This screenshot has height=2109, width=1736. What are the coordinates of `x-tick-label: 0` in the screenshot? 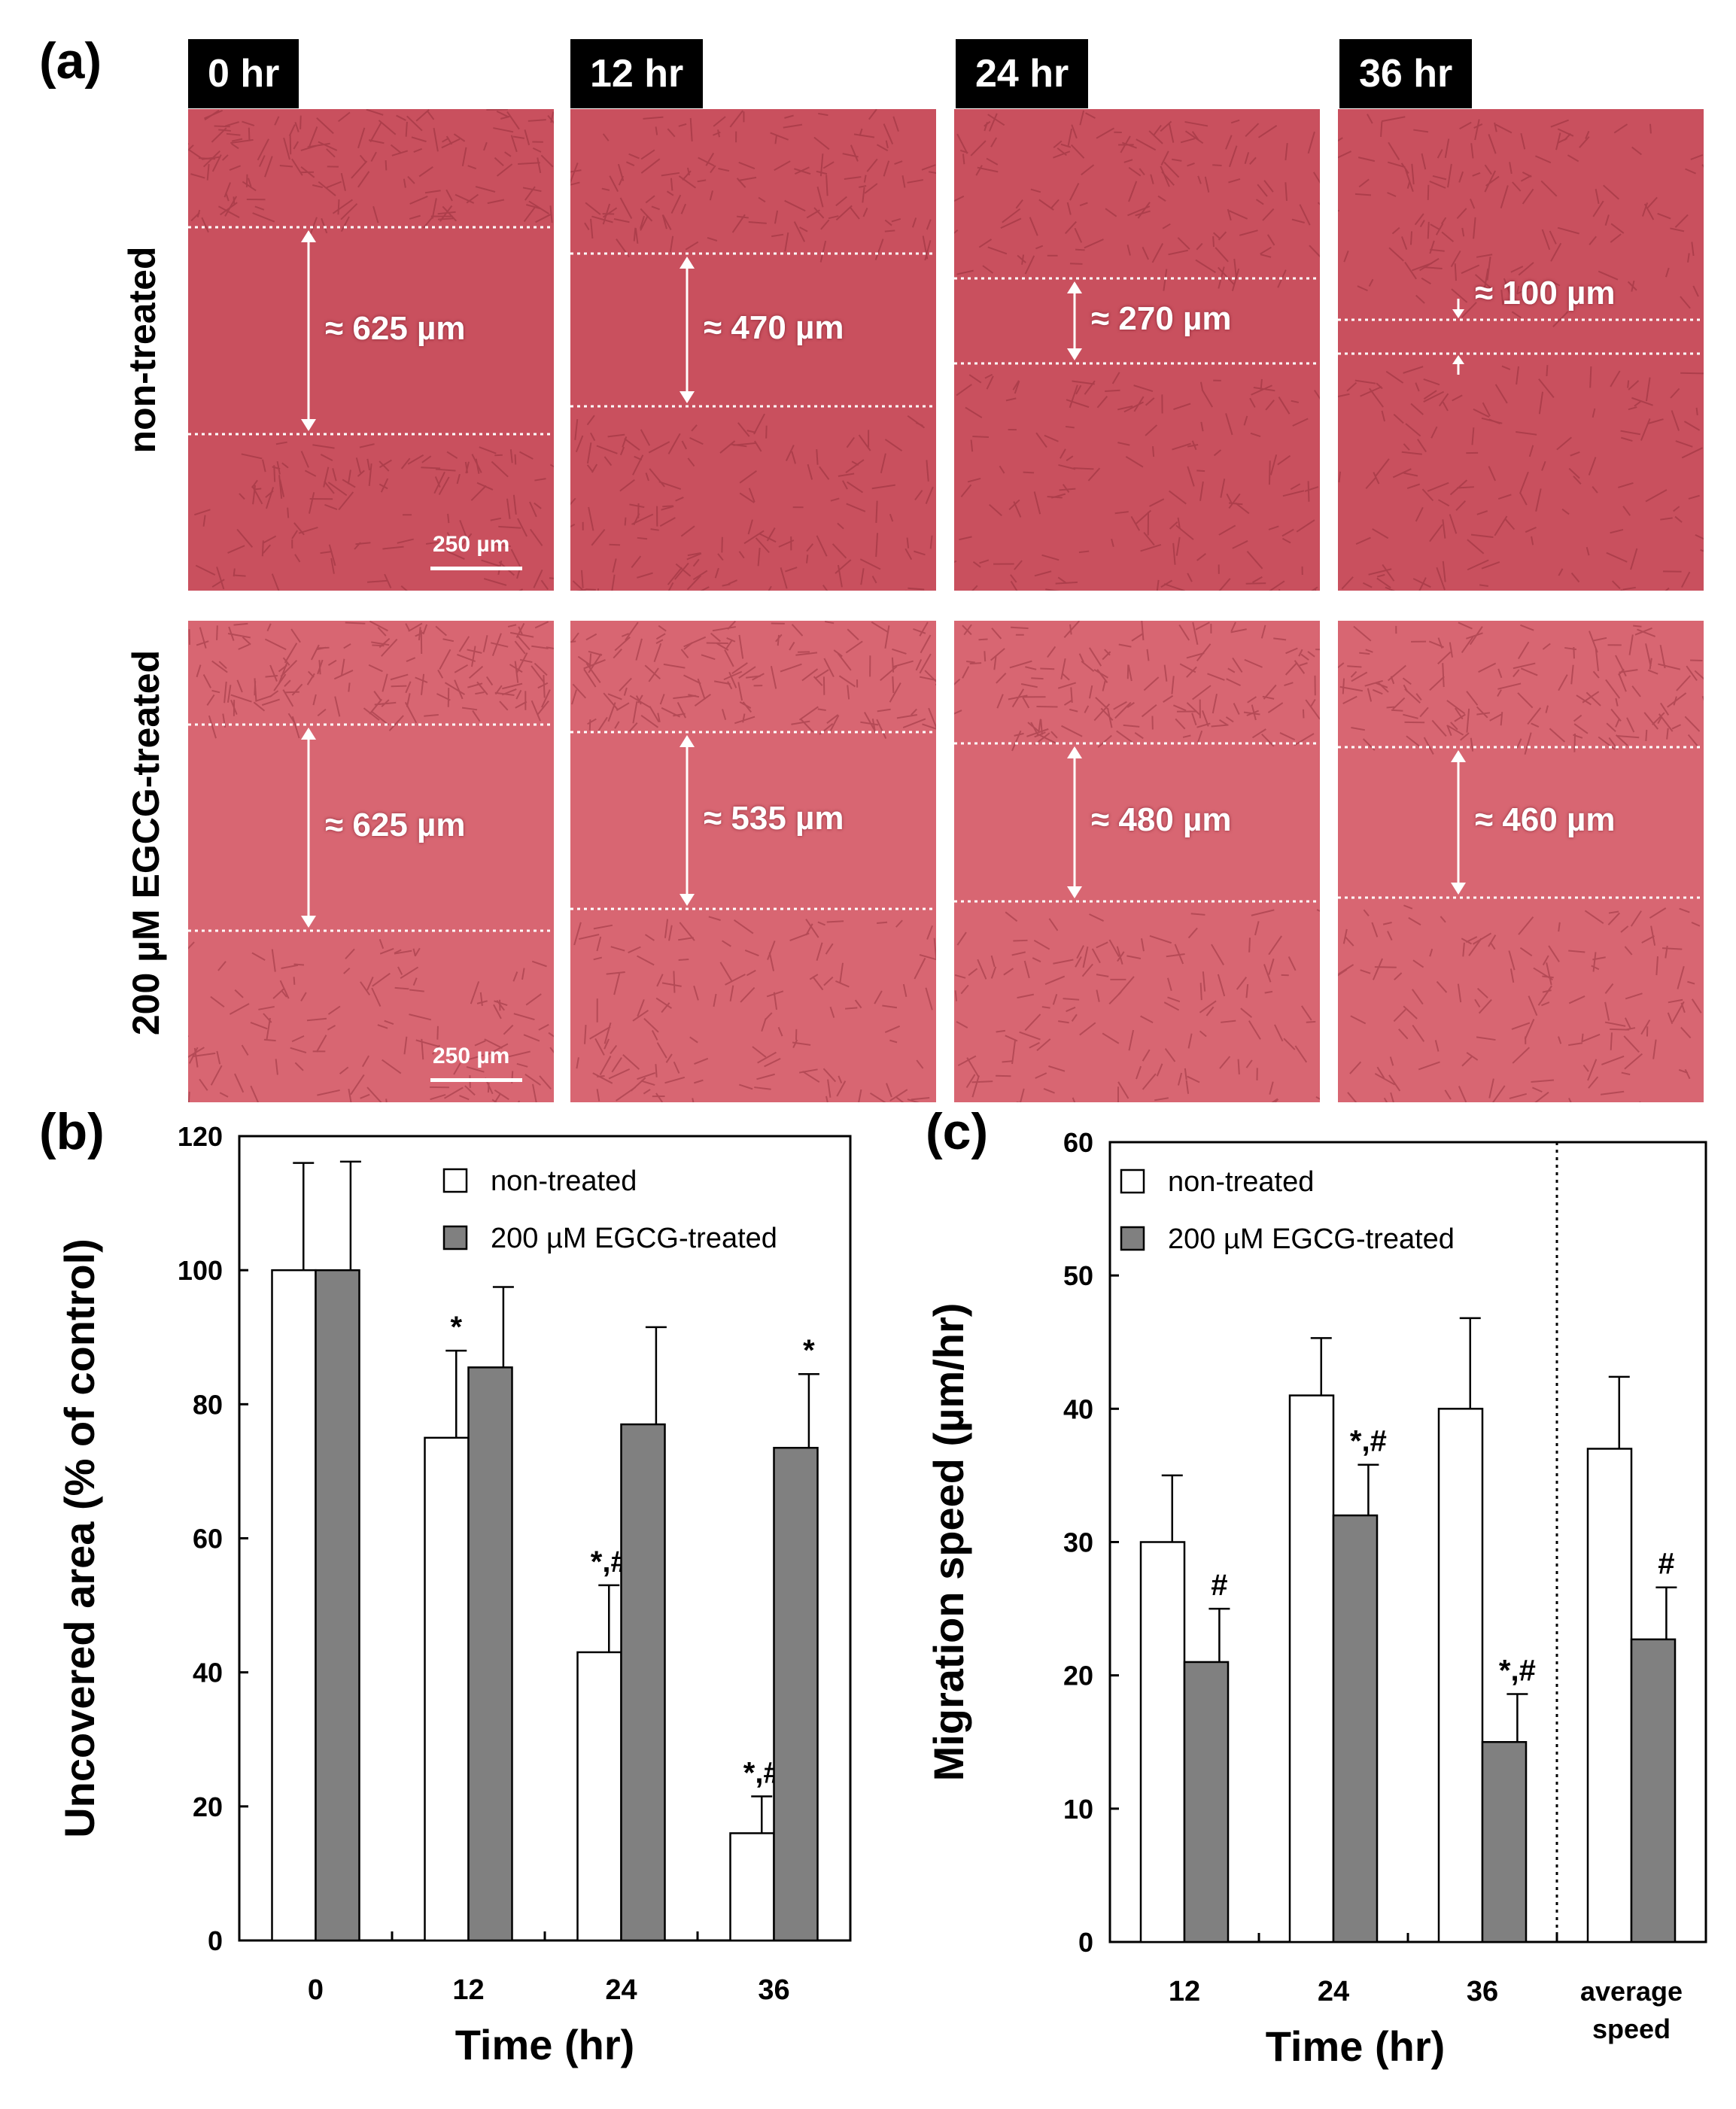 It's located at (316, 1990).